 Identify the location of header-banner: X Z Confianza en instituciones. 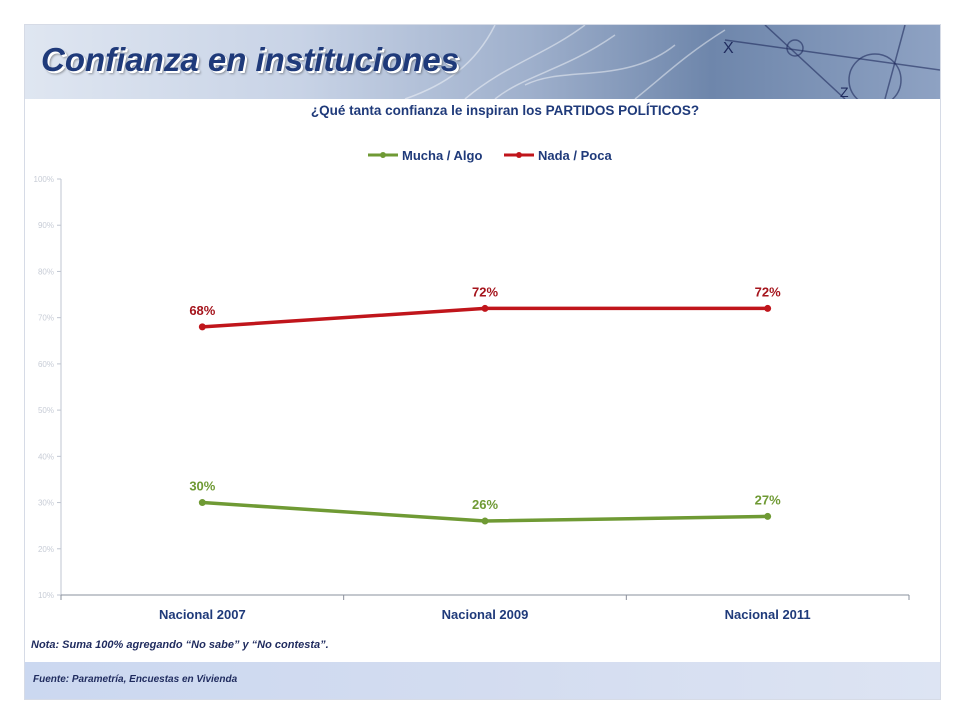
(482, 62).